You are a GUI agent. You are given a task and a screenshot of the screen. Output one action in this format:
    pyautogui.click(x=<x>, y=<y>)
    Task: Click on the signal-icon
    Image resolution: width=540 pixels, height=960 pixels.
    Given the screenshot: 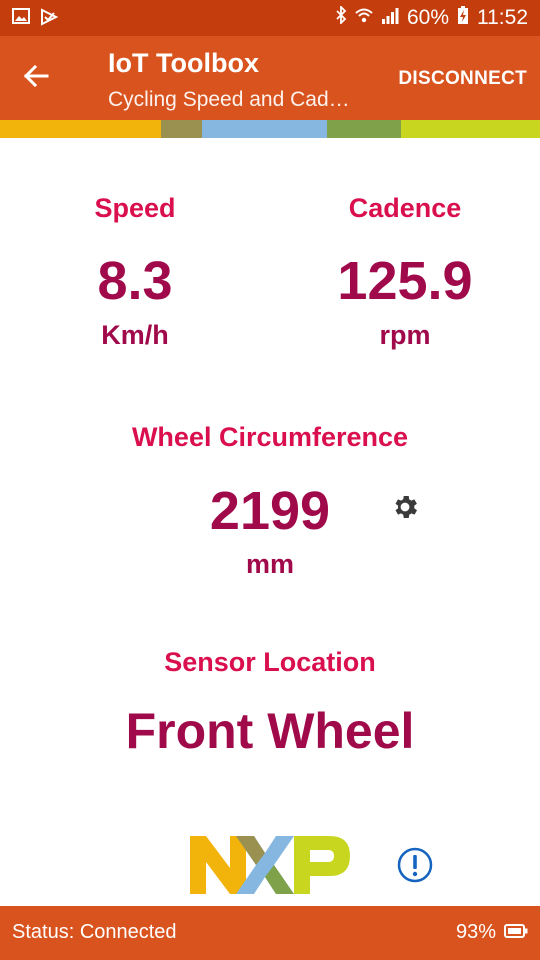 What is the action you would take?
    pyautogui.click(x=390, y=18)
    